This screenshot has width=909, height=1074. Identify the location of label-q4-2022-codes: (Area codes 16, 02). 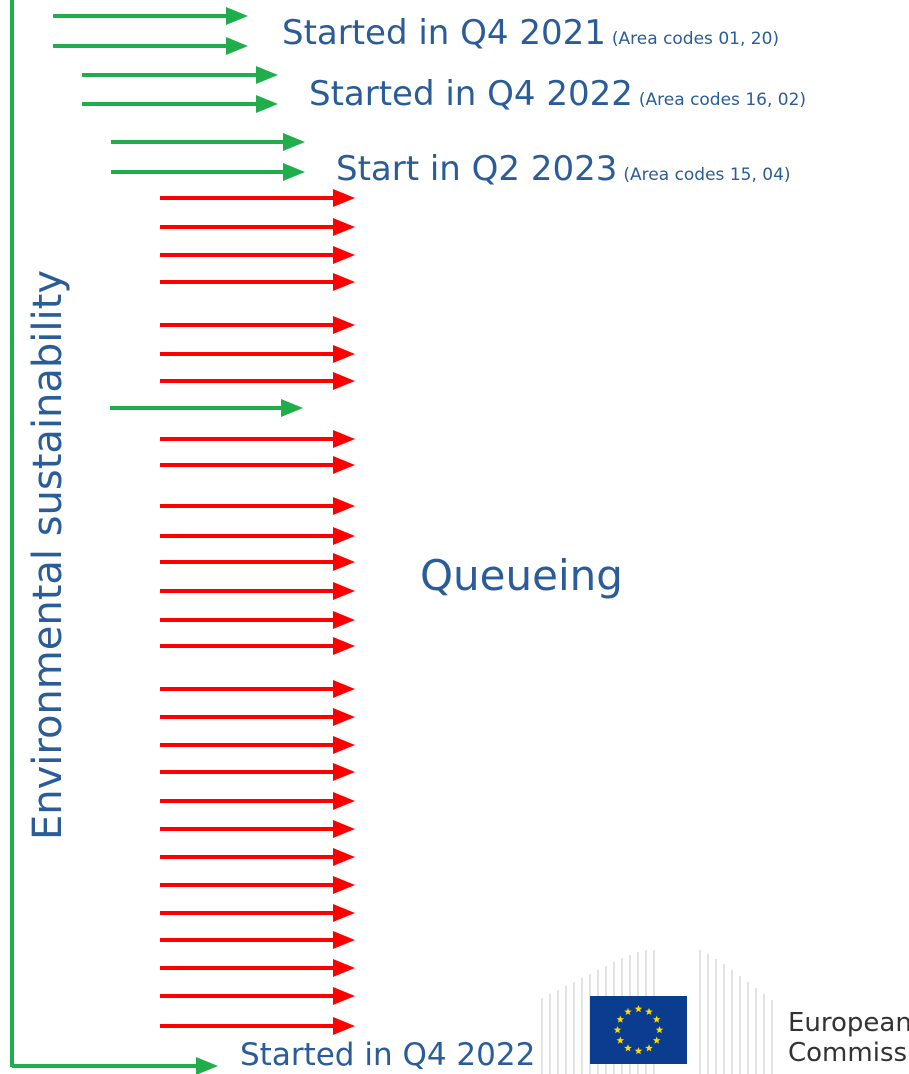
(722, 100).